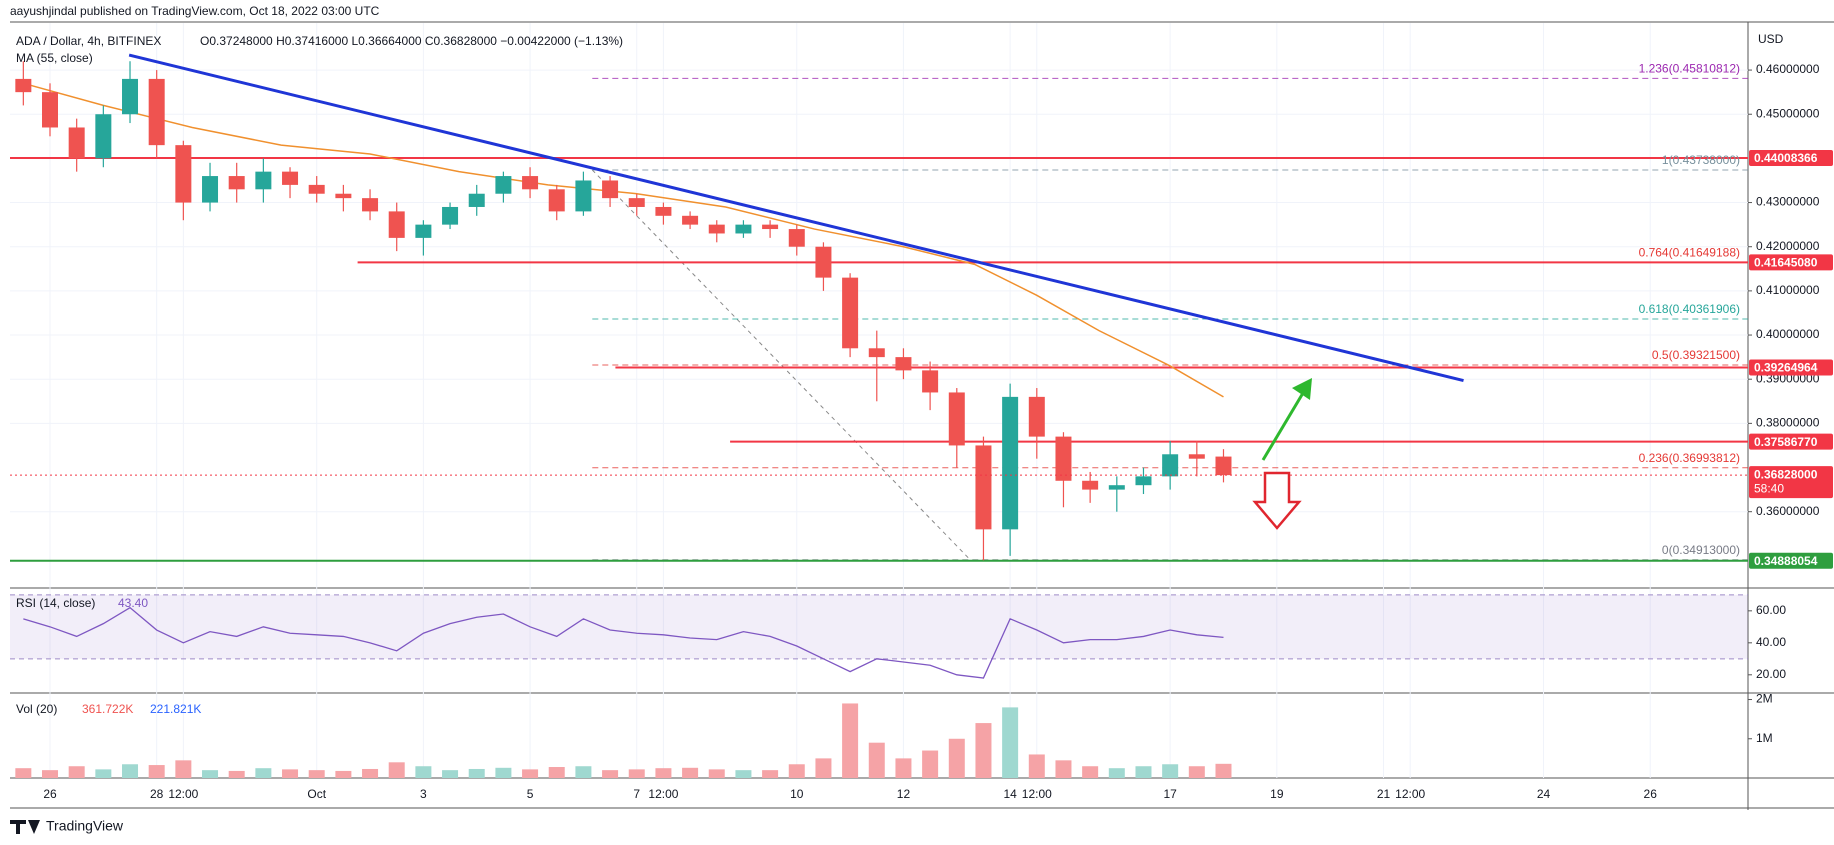 The width and height of the screenshot is (1834, 845). Describe the element at coordinates (55, 603) in the screenshot. I see `rsi-title: RSI (14, close)` at that location.